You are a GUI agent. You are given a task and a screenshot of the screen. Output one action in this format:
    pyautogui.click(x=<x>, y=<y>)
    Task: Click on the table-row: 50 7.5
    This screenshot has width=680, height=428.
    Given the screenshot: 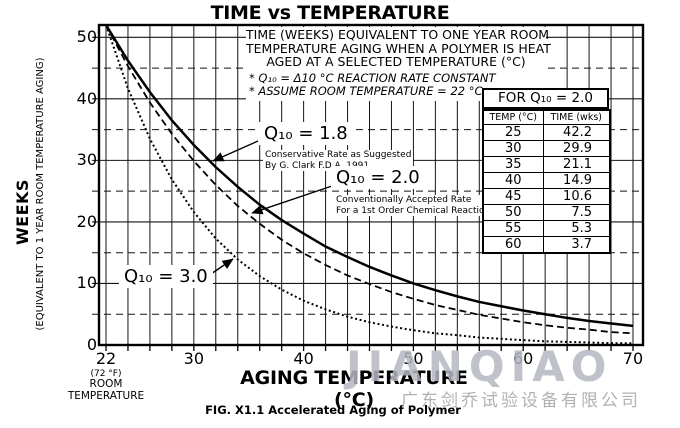 What is the action you would take?
    pyautogui.click(x=546, y=212)
    